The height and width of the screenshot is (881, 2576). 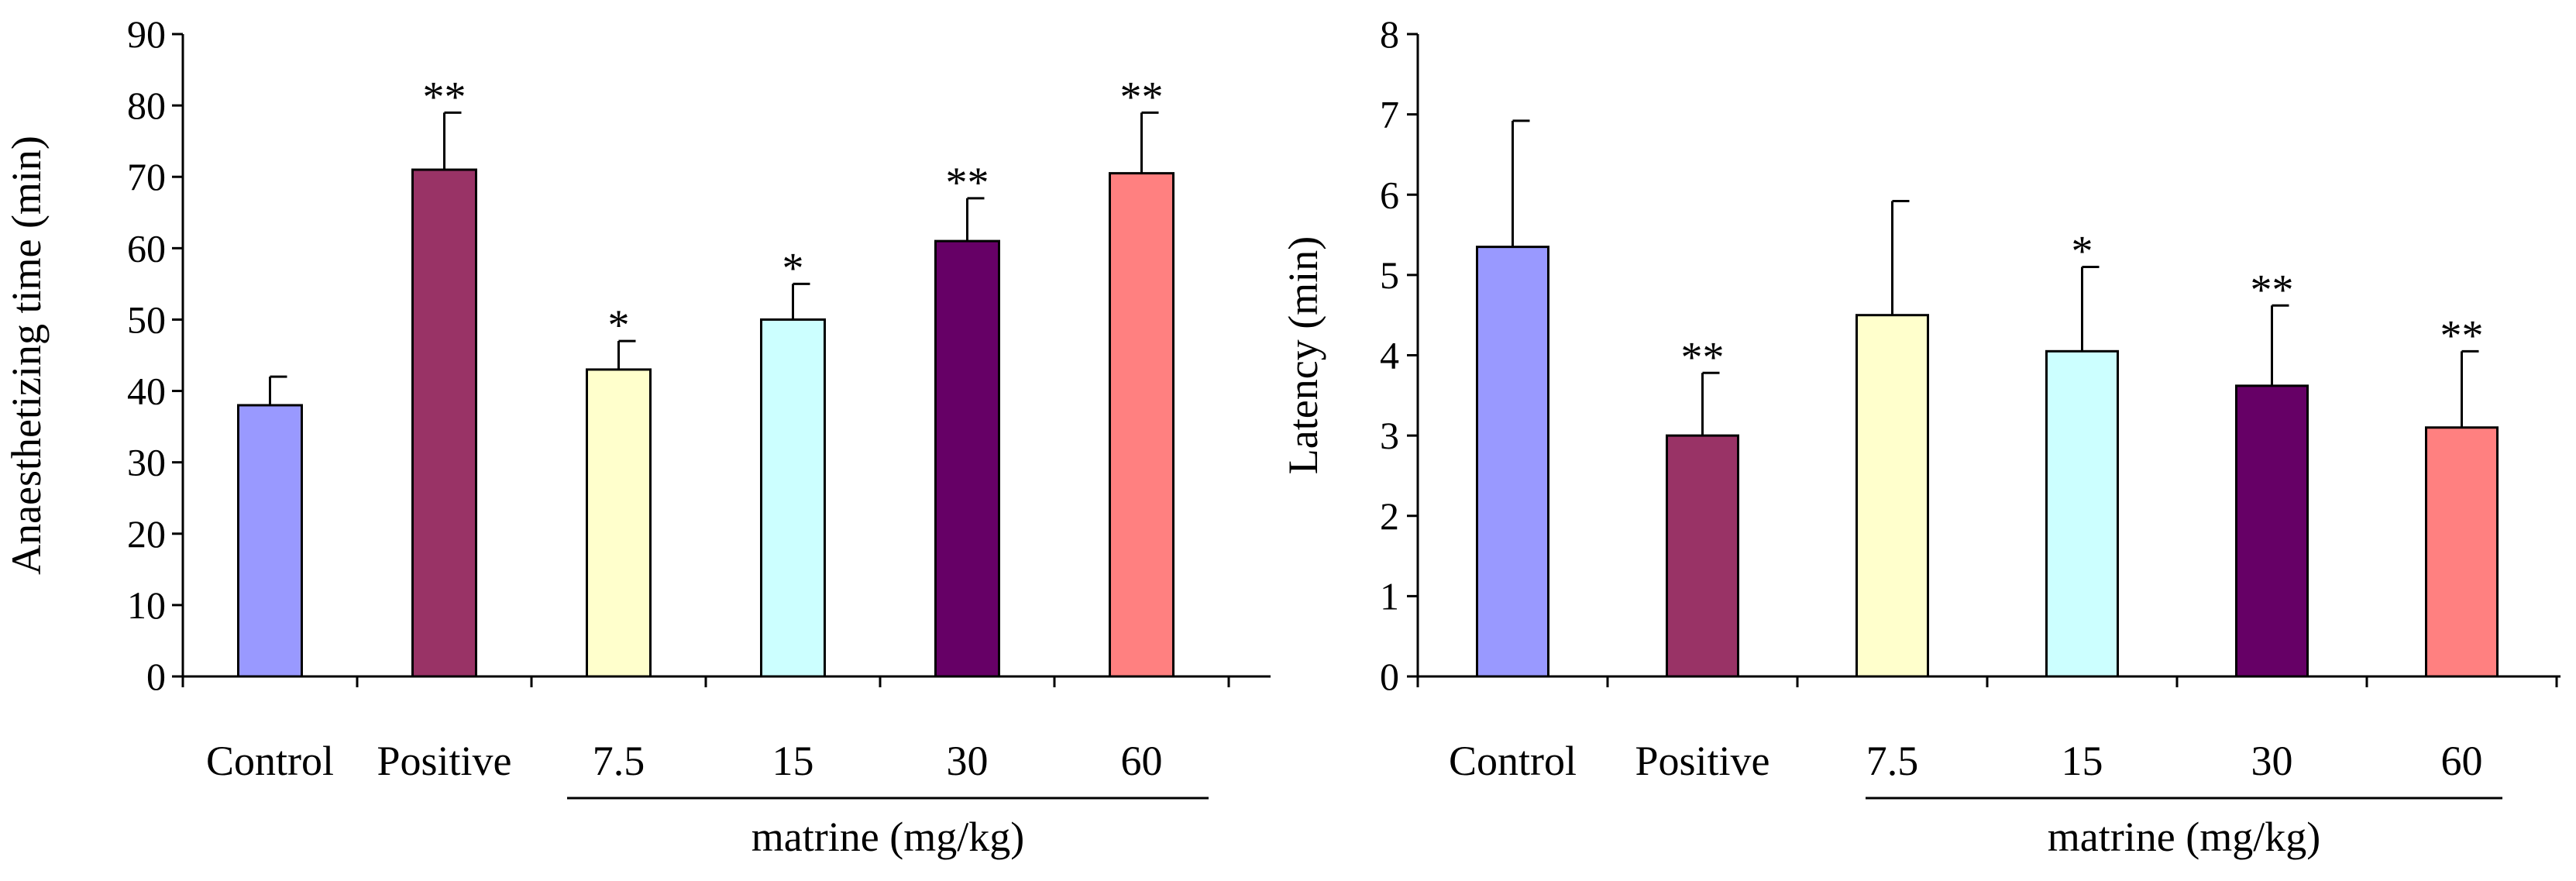 I want to click on y-tick-label: 10, so click(x=146, y=605).